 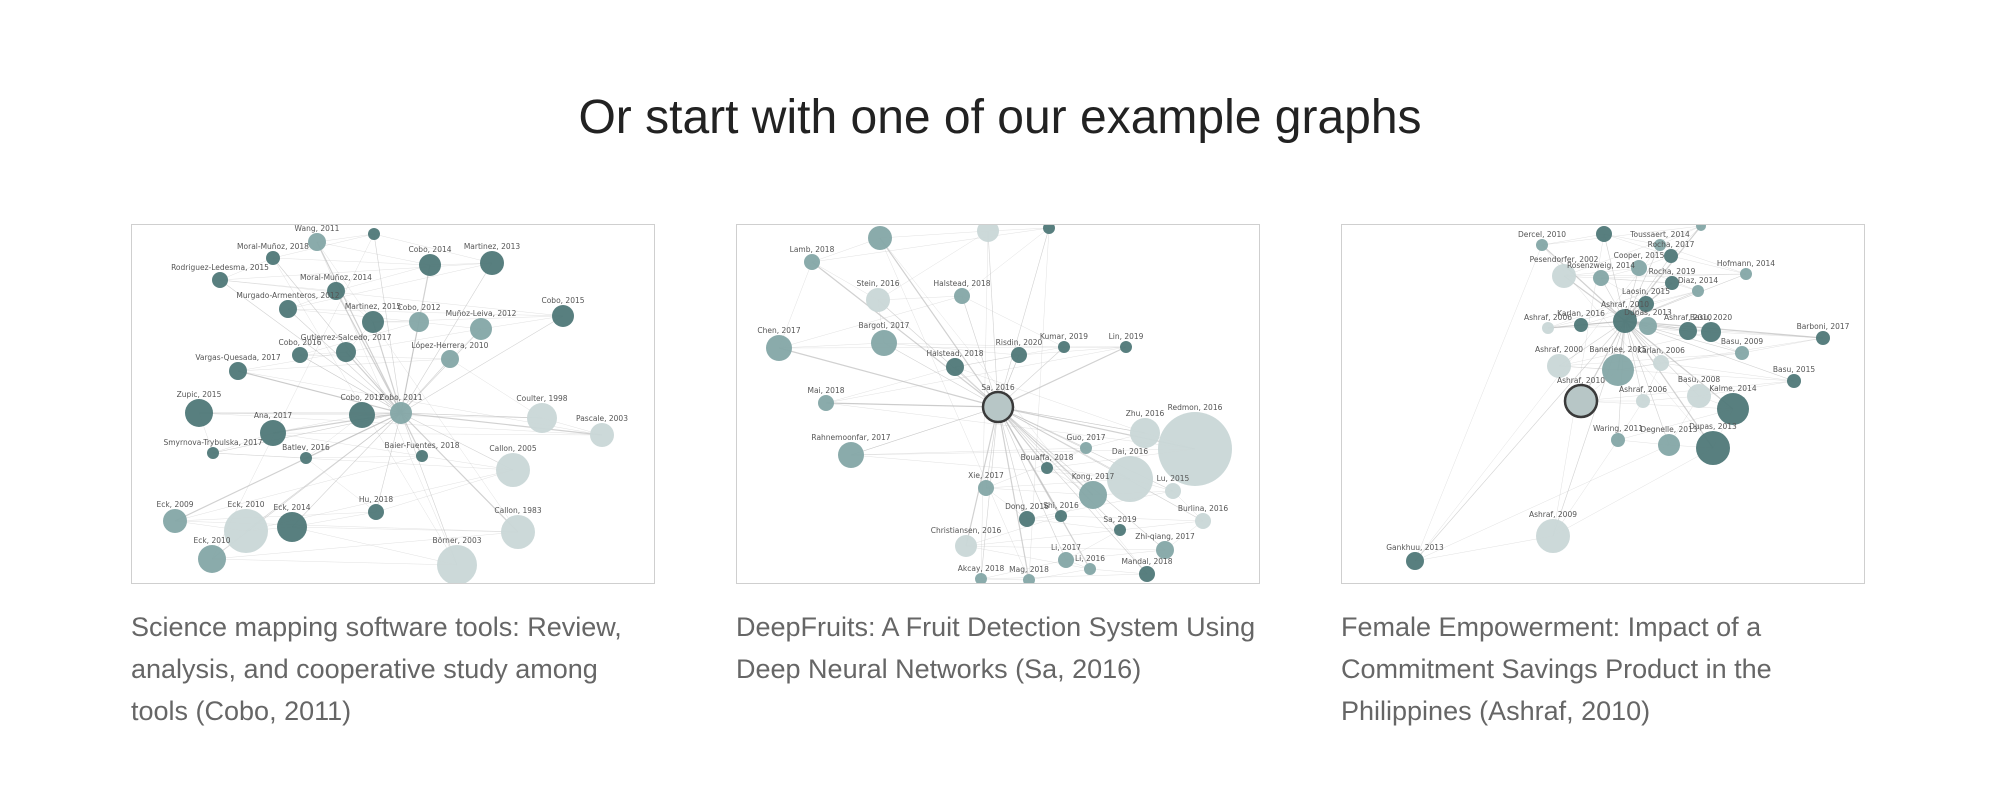 What do you see at coordinates (1173, 478) in the screenshot?
I see `graph-node-label: Lu, 2015` at bounding box center [1173, 478].